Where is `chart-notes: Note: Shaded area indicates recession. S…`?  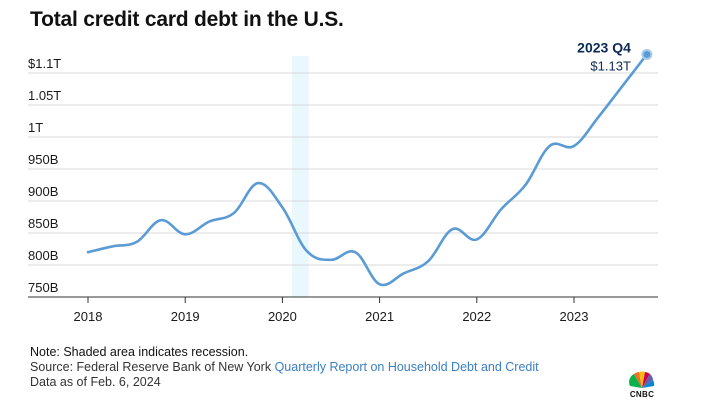 chart-notes: Note: Shaded area indicates recession. S… is located at coordinates (284, 367).